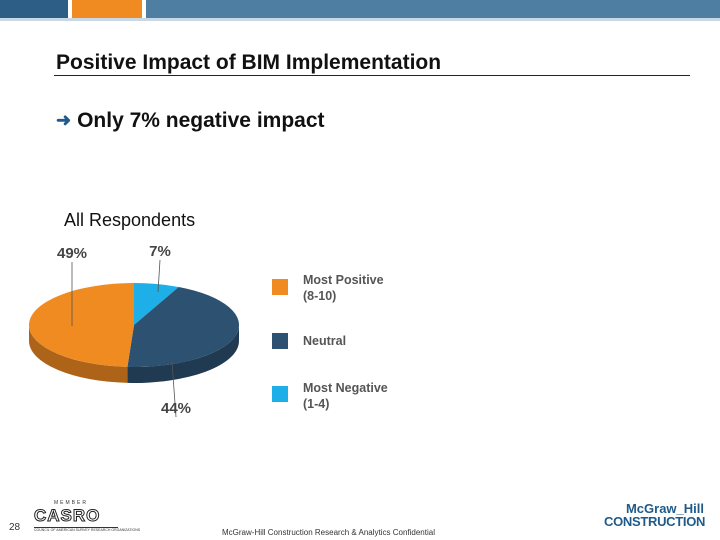 The height and width of the screenshot is (540, 720). I want to click on page-number: 28, so click(15, 527).